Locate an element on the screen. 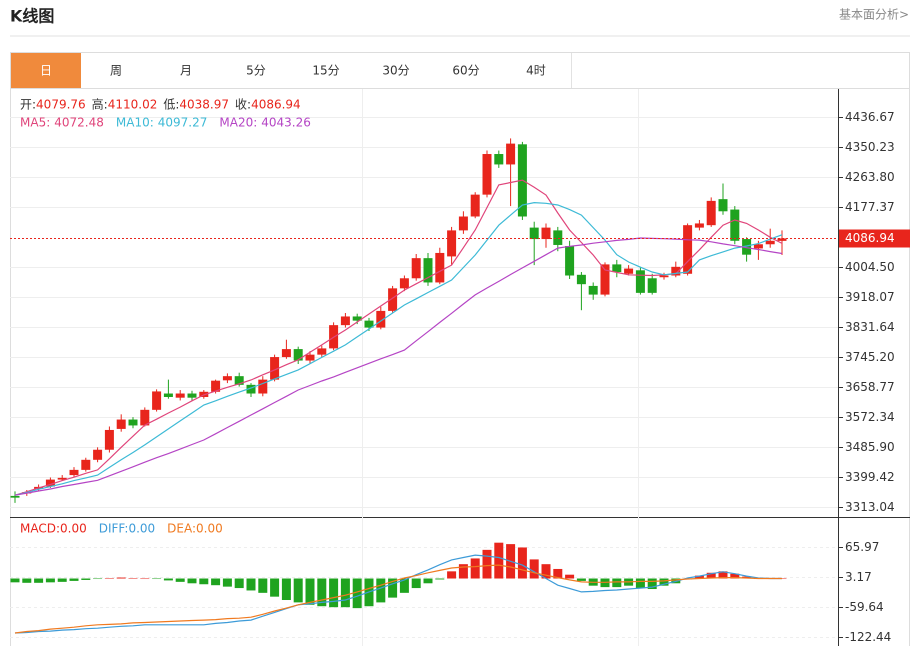 The image size is (919, 646). legend-name: MA10: is located at coordinates (135, 123).